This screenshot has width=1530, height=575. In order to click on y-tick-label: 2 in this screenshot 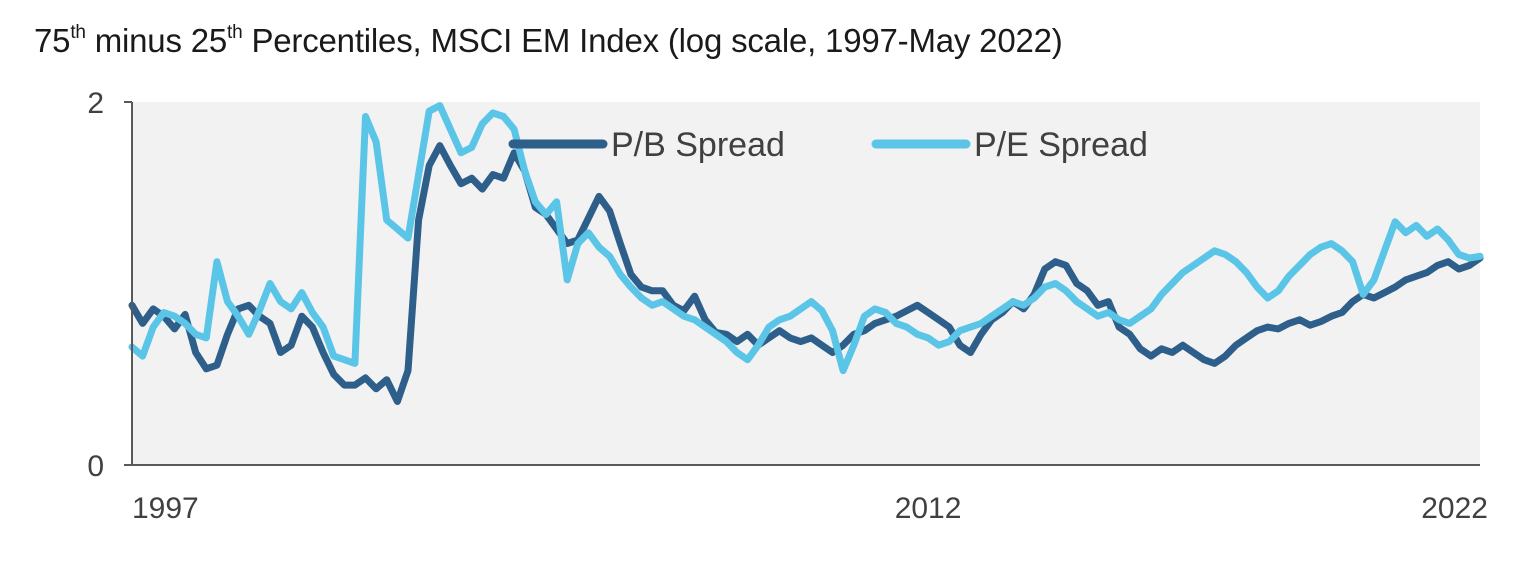, I will do `click(95, 103)`.